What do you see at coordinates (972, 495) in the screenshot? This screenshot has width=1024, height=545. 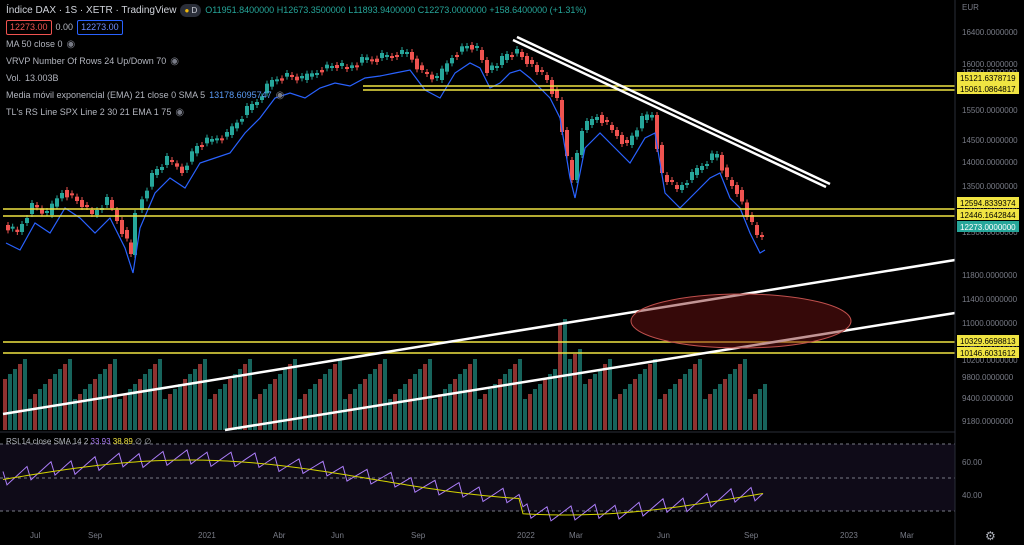 I see `rsi-tick: 40.00` at bounding box center [972, 495].